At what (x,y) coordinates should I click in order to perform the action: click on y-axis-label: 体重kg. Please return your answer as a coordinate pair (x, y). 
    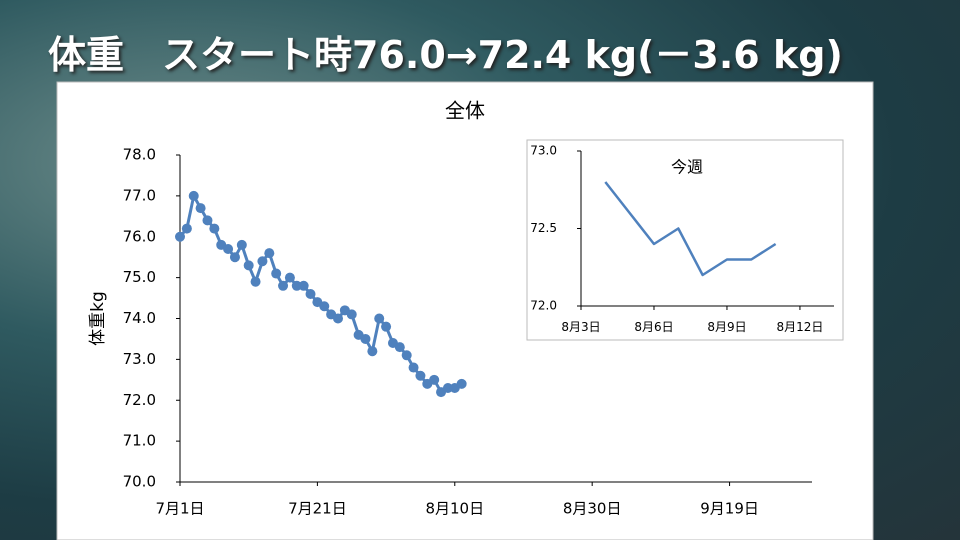
    Looking at the image, I should click on (98, 318).